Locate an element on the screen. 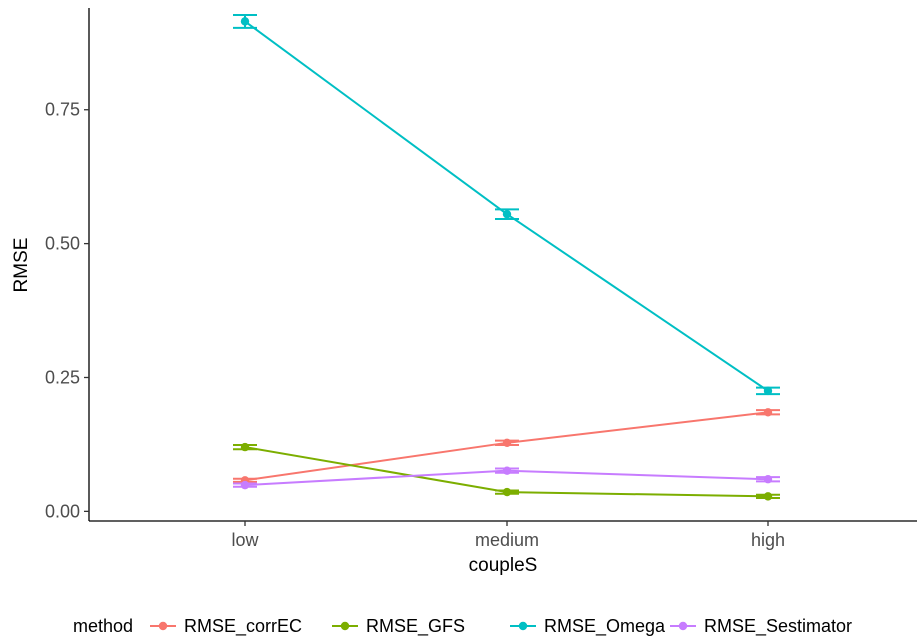 The image size is (917, 641). y-tick-label: 0.75 is located at coordinates (62, 110).